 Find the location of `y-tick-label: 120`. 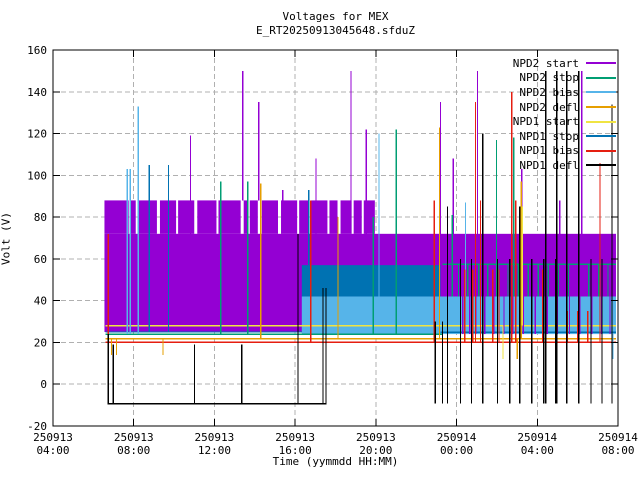

y-tick-label: 120 is located at coordinates (37, 134).